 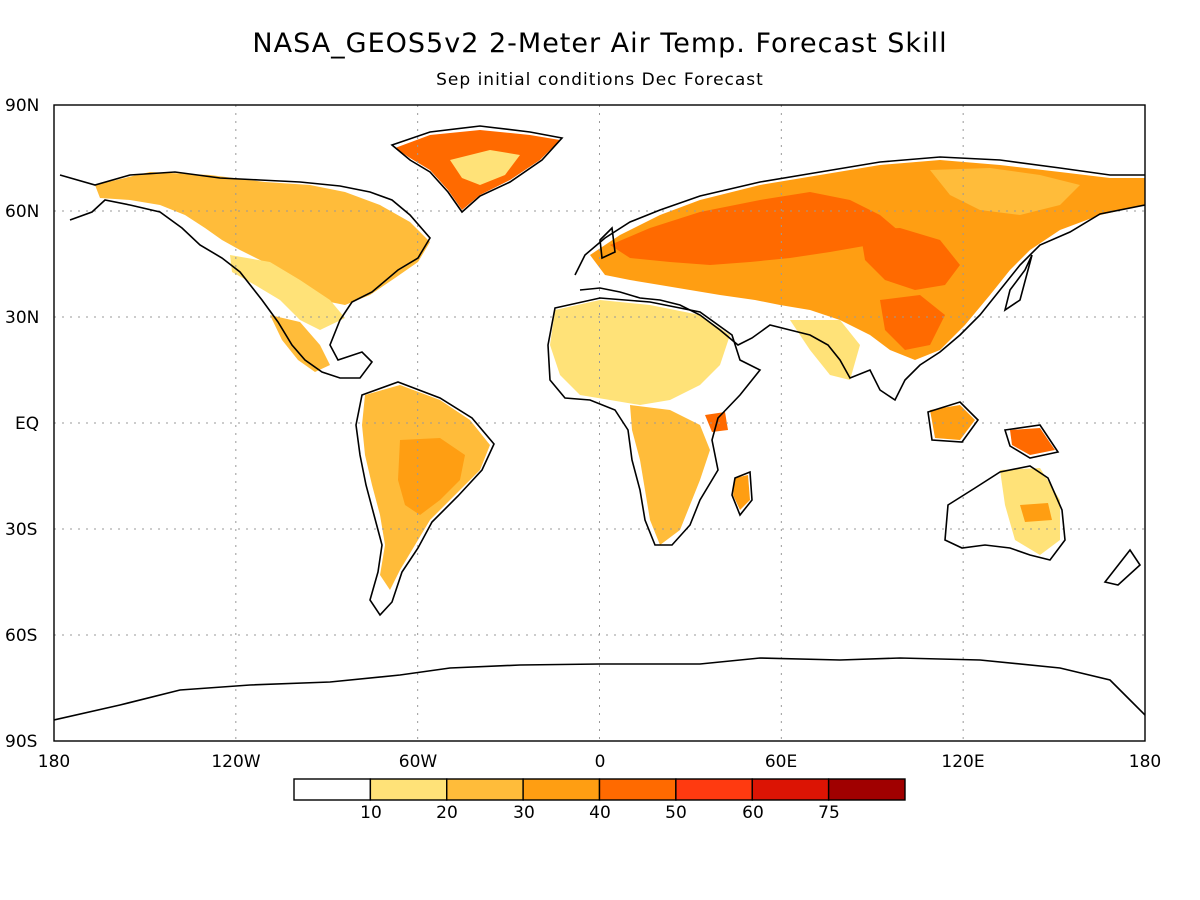 I want to click on lat-label-90s: 90S, so click(x=21, y=742).